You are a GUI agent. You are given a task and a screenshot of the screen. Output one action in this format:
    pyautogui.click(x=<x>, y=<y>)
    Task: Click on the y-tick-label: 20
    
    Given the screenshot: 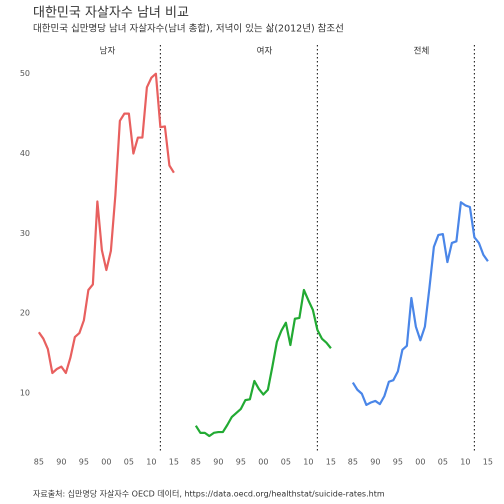 What is the action you would take?
    pyautogui.click(x=25, y=313)
    